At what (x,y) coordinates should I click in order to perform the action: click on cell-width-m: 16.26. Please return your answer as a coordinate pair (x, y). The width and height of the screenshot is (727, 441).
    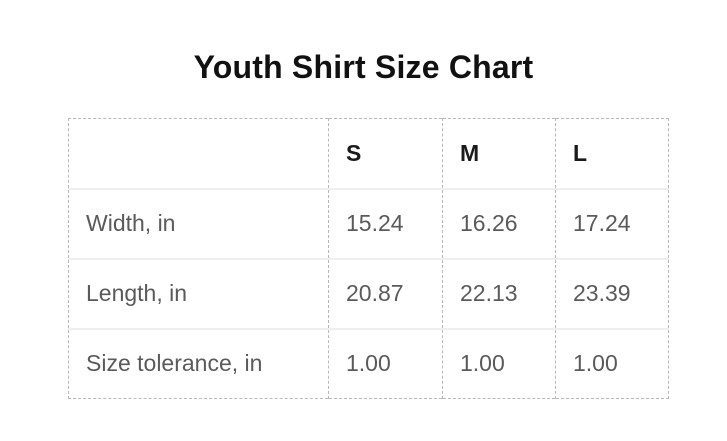
    Looking at the image, I should click on (499, 223).